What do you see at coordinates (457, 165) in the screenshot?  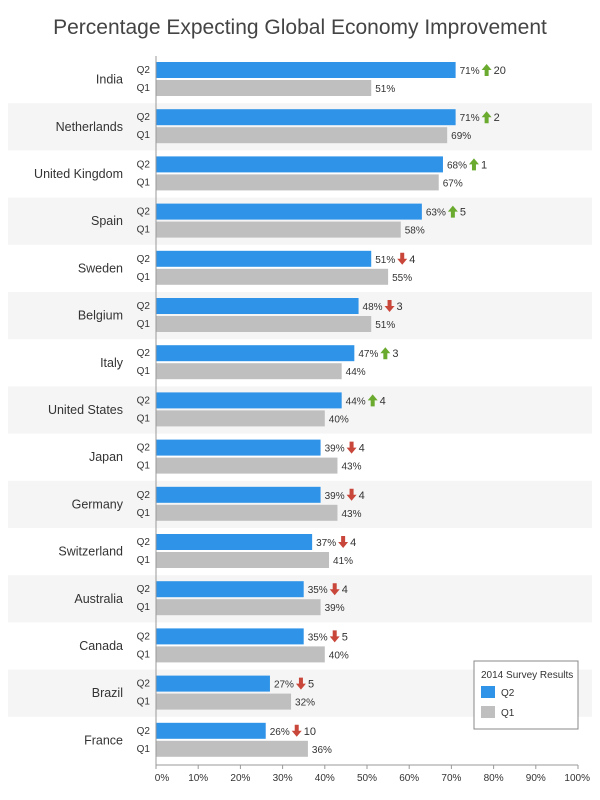 I see `value-label-q2: 68%` at bounding box center [457, 165].